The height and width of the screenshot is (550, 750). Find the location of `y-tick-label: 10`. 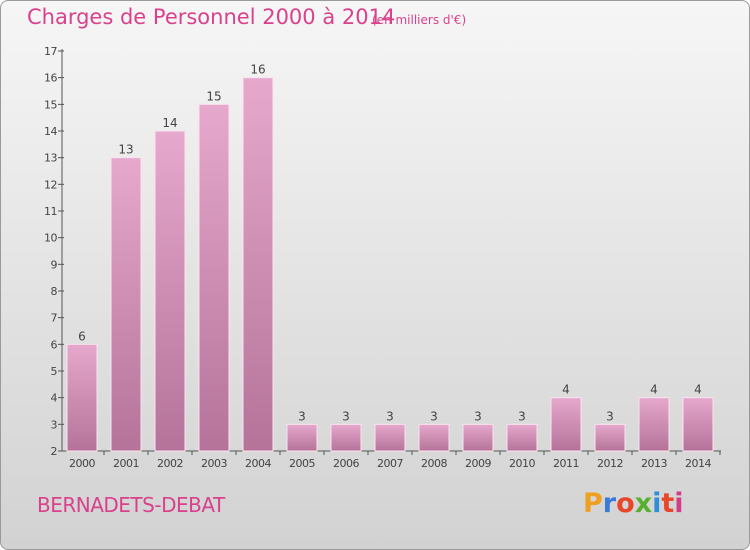

y-tick-label: 10 is located at coordinates (50, 238).